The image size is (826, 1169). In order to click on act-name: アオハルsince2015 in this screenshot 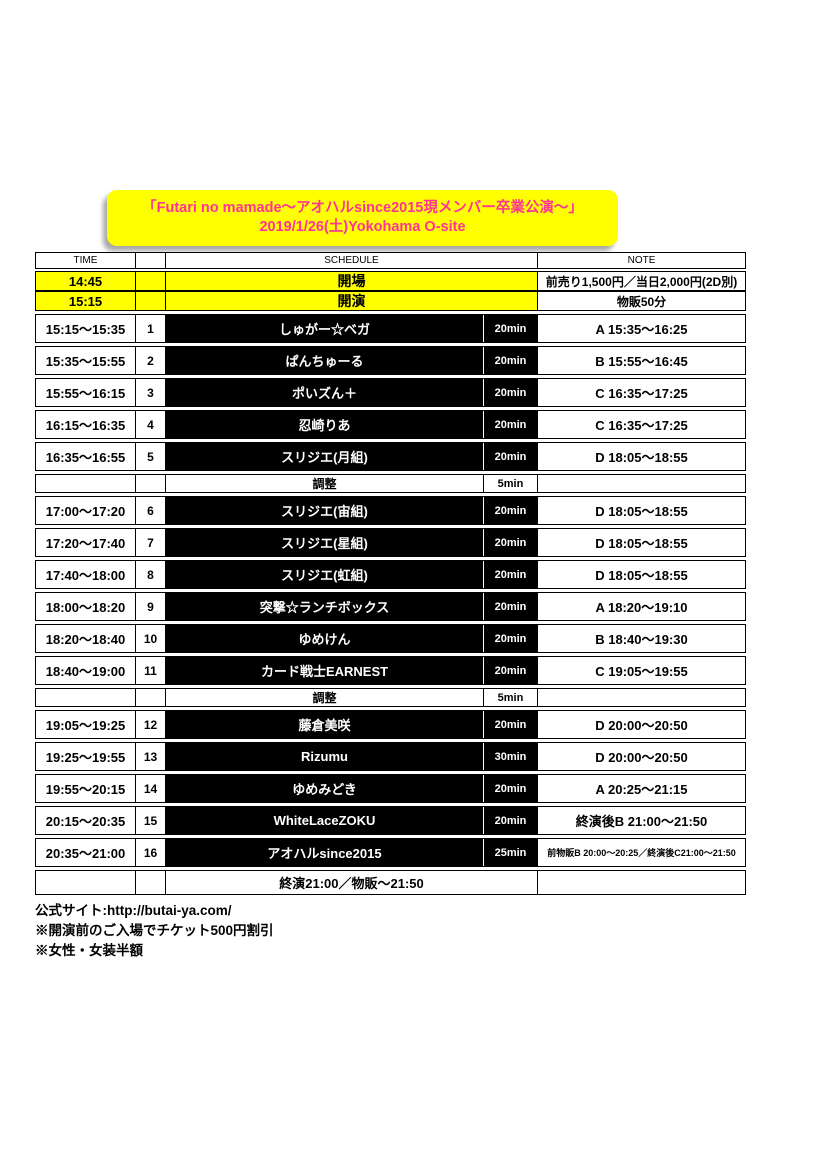, I will do `click(325, 852)`.